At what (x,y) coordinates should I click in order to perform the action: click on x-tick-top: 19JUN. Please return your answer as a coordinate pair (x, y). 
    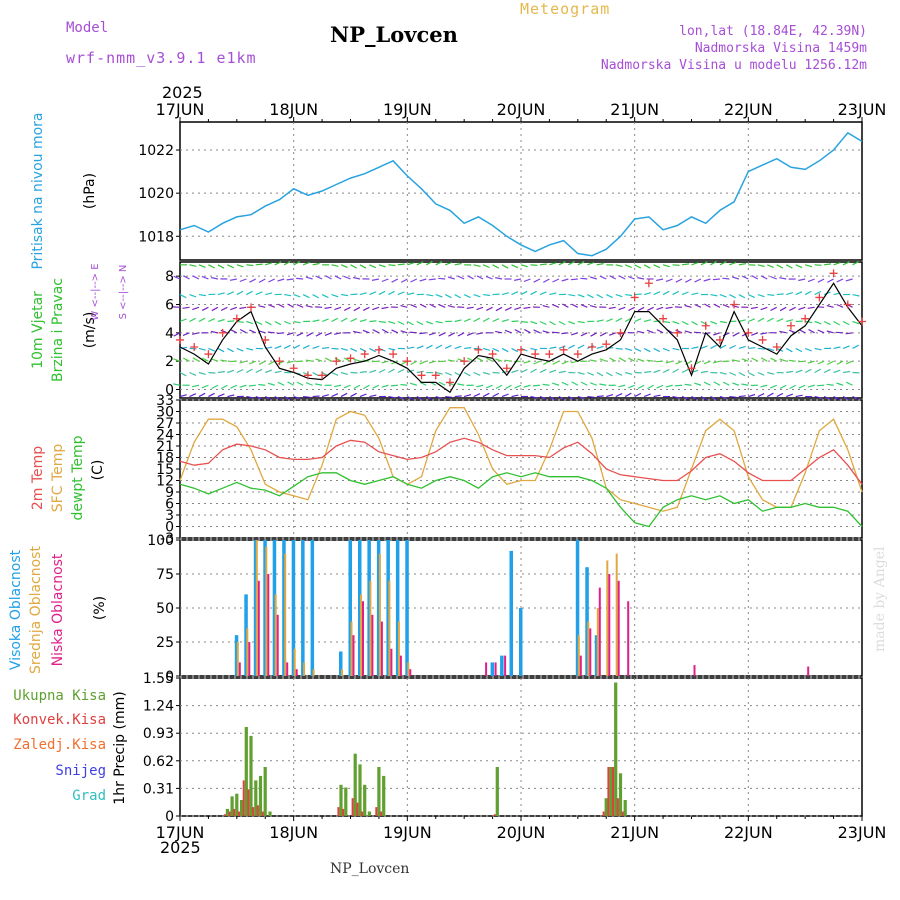
    Looking at the image, I should click on (407, 109).